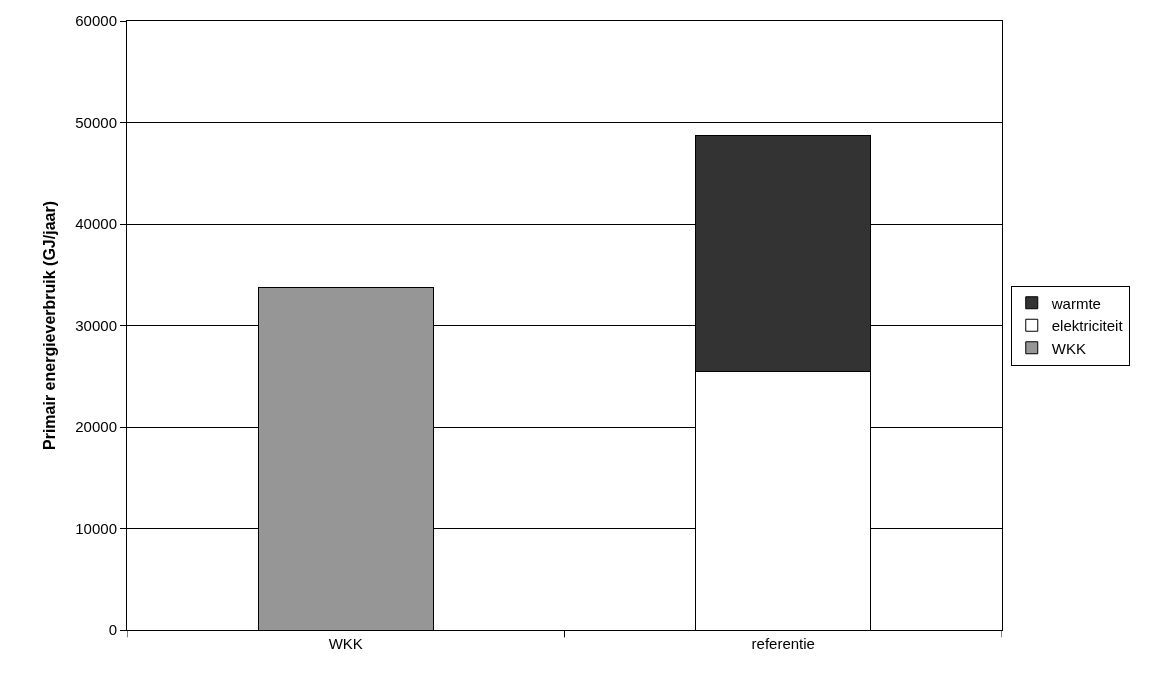 The width and height of the screenshot is (1156, 679). Describe the element at coordinates (112, 630) in the screenshot. I see `y-tick-label: 0` at that location.